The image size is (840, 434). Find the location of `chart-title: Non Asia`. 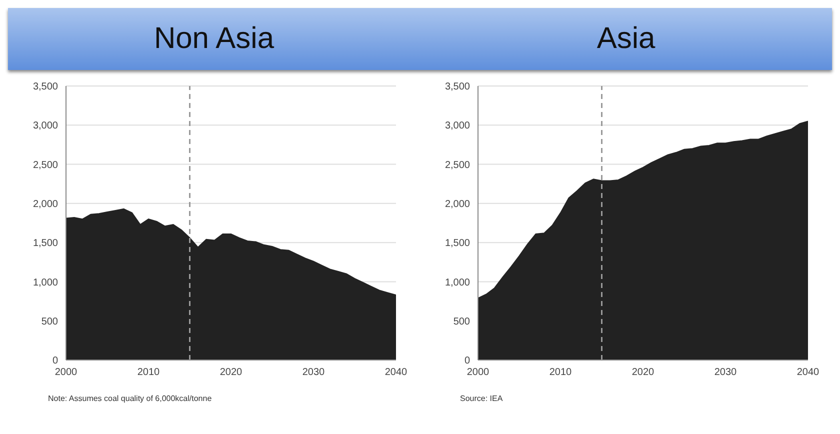

chart-title: Non Asia is located at coordinates (214, 39).